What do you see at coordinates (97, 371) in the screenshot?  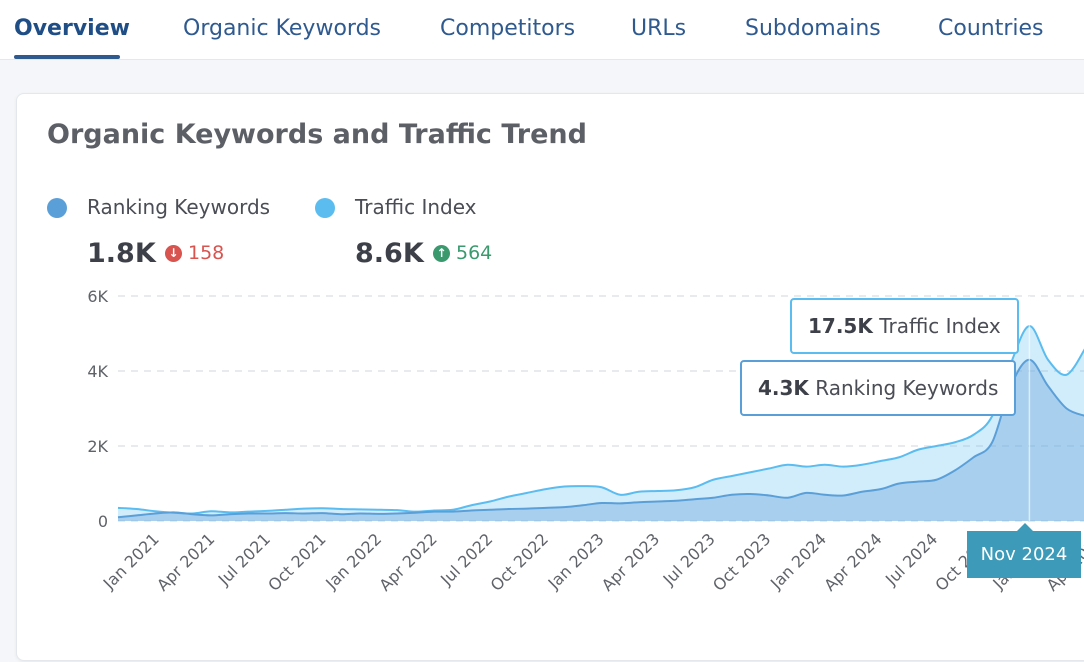 I see `y-tick-label: 4K` at bounding box center [97, 371].